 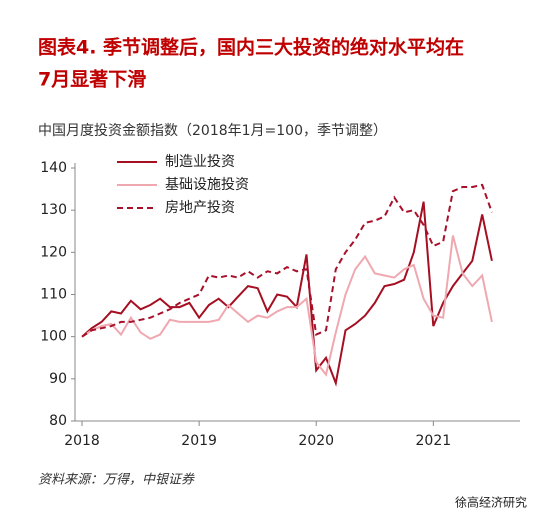 I want to click on y-tick-label: 120, so click(x=53, y=252).